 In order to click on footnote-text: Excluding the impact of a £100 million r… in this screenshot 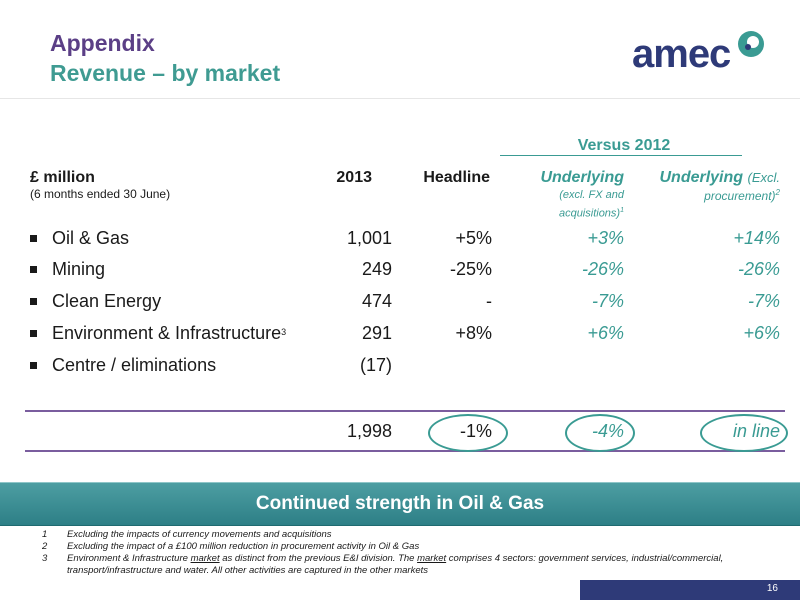, I will do `click(243, 546)`.